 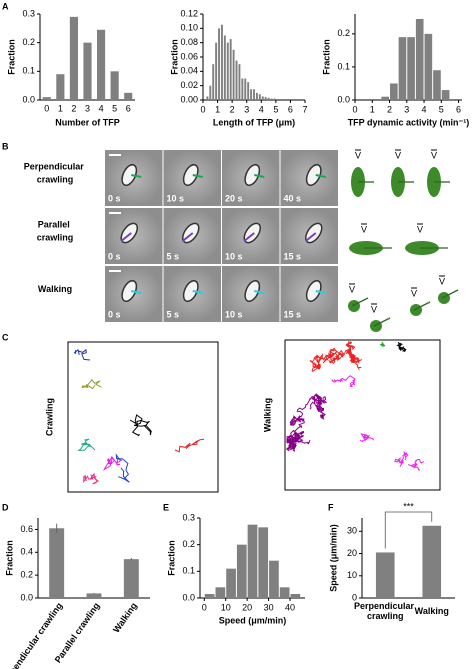 I want to click on x-tick-label: 3, so click(x=406, y=109).